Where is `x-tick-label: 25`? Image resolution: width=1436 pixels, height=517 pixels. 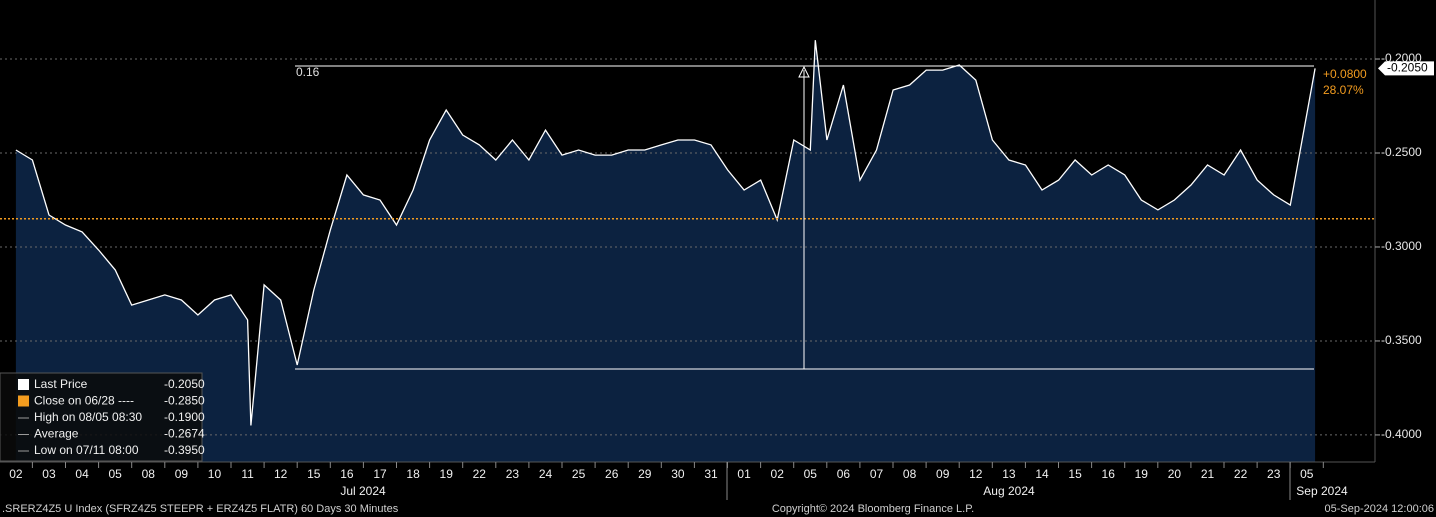
x-tick-label: 25 is located at coordinates (579, 474).